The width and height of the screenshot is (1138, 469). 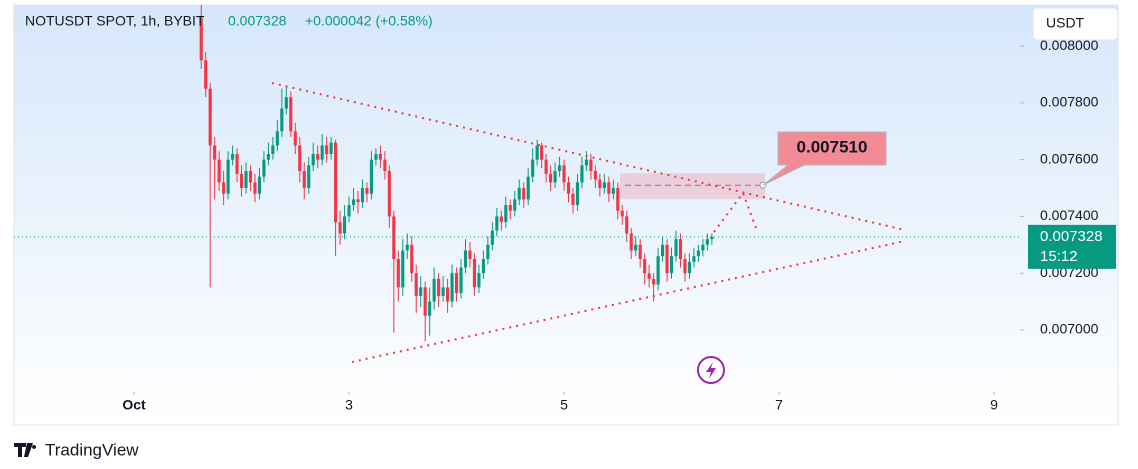 What do you see at coordinates (832, 146) in the screenshot?
I see `annotation-label: 0.007510` at bounding box center [832, 146].